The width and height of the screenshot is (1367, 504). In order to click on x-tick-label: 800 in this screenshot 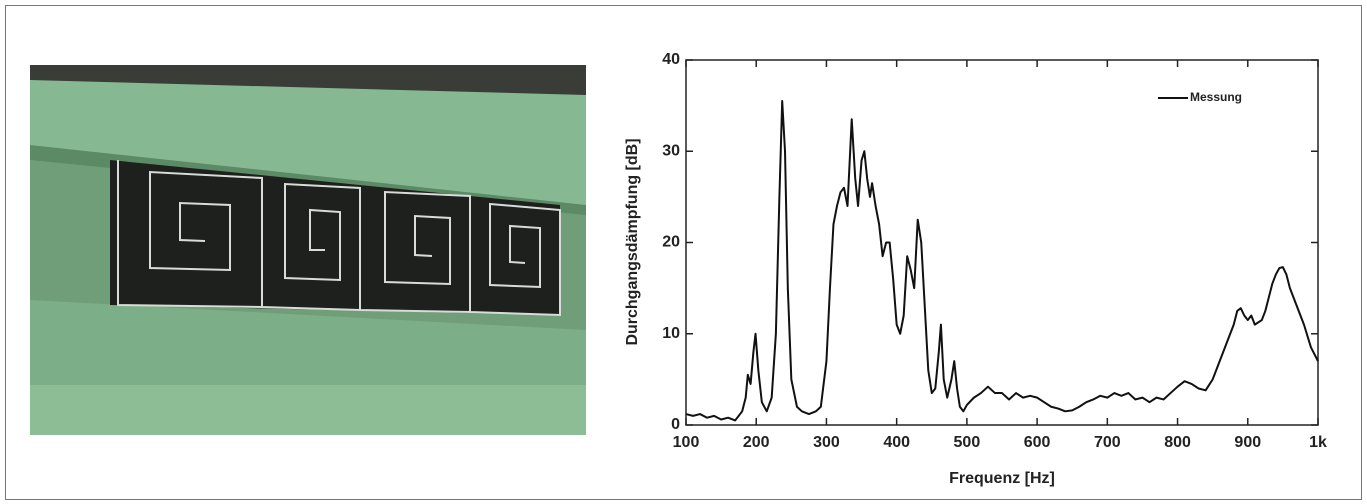, I will do `click(1177, 442)`.